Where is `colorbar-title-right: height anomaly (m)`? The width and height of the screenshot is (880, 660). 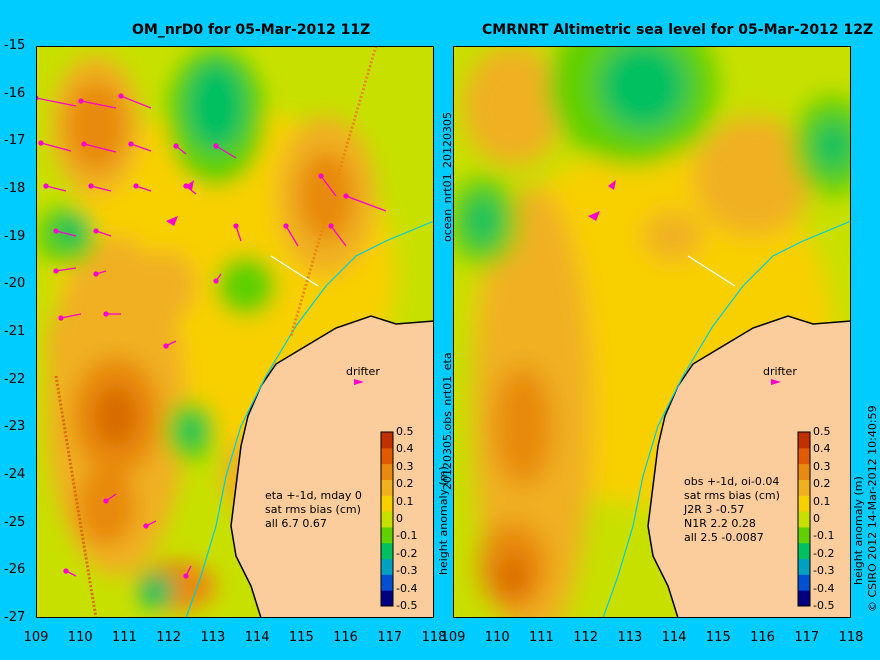
colorbar-title-right: height anomaly (m) is located at coordinates (858, 530).